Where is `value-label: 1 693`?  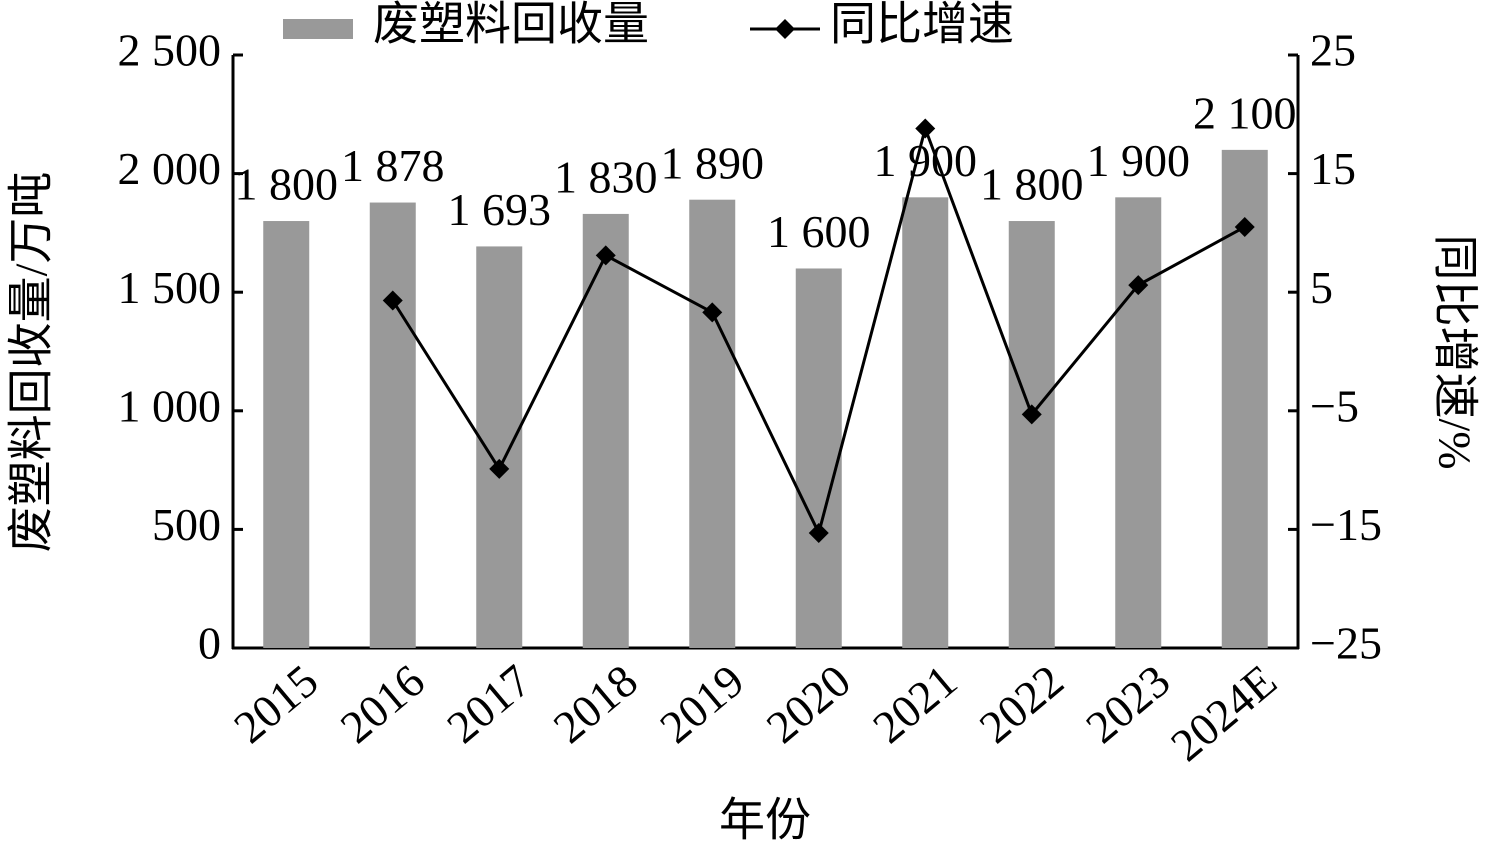 value-label: 1 693 is located at coordinates (500, 209).